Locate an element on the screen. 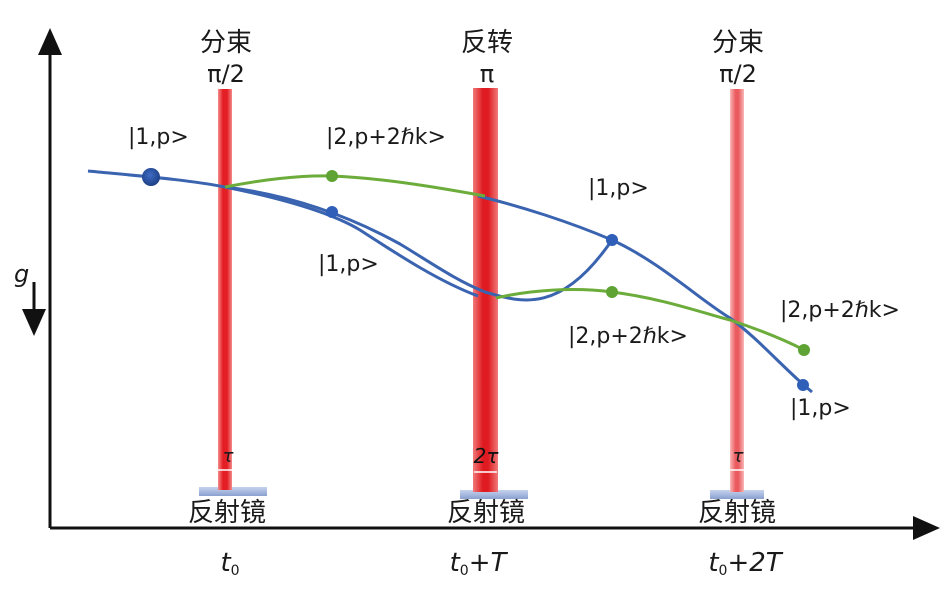  time-2-base: t is located at coordinates (454, 563).